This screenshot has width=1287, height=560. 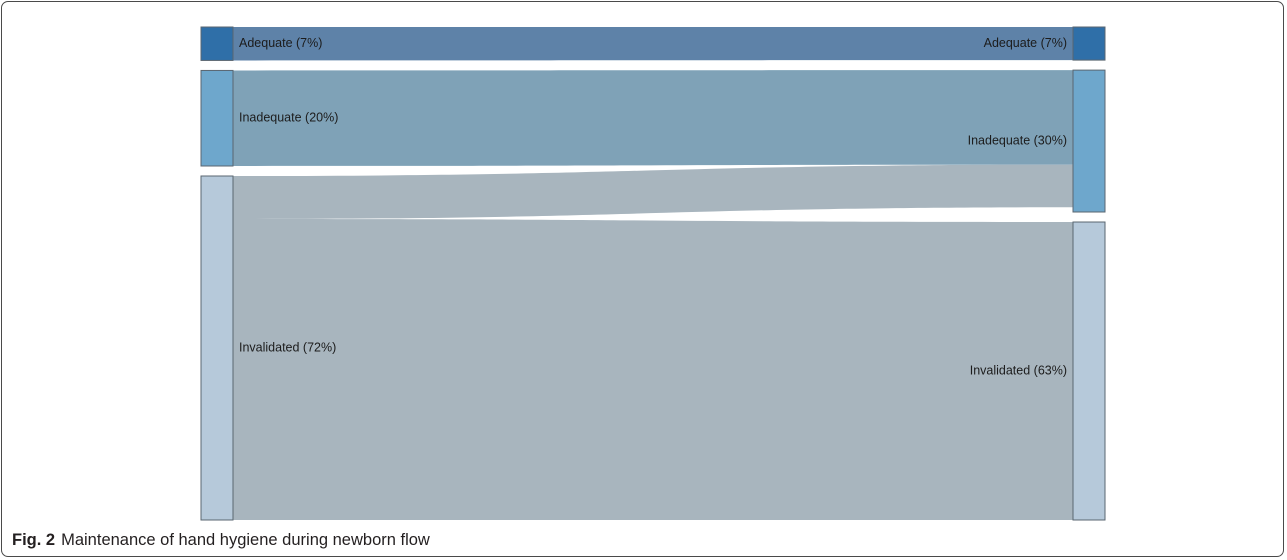 I want to click on caption-prefix: Fig. 2, so click(x=34, y=540).